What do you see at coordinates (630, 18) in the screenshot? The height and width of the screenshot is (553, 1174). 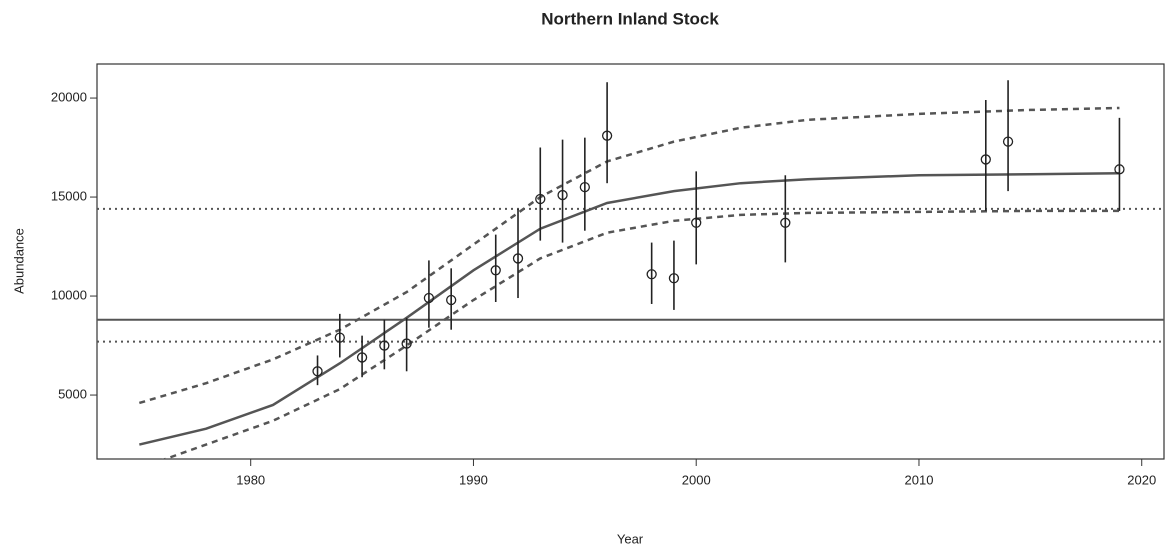 I see `chart-title: Northern Inland Stock` at bounding box center [630, 18].